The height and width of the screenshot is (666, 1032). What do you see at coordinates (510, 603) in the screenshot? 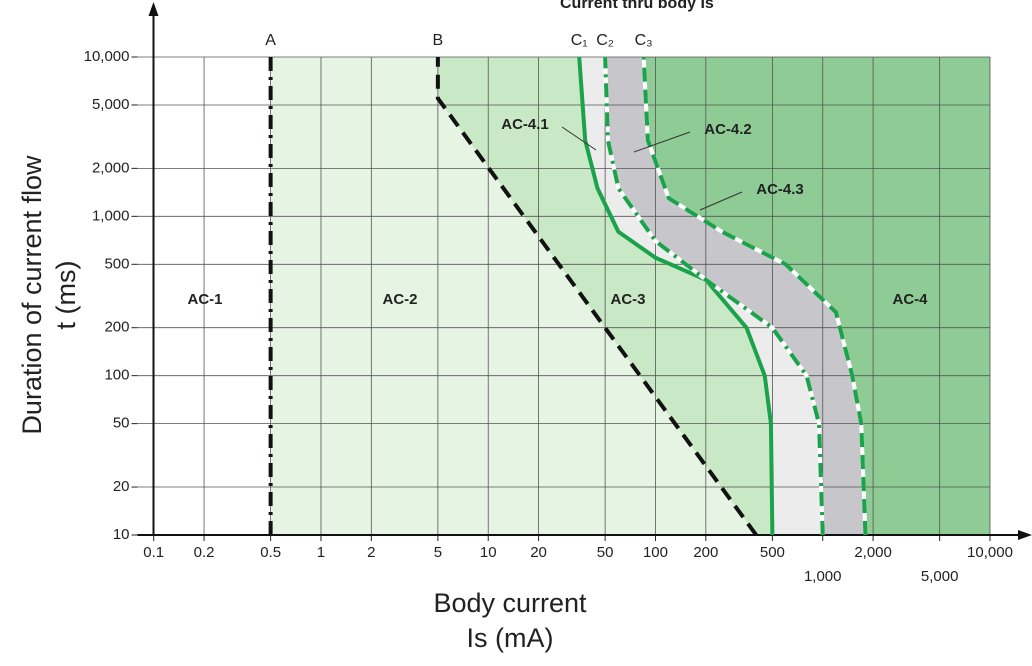
I see `x-axis-title: Body current` at bounding box center [510, 603].